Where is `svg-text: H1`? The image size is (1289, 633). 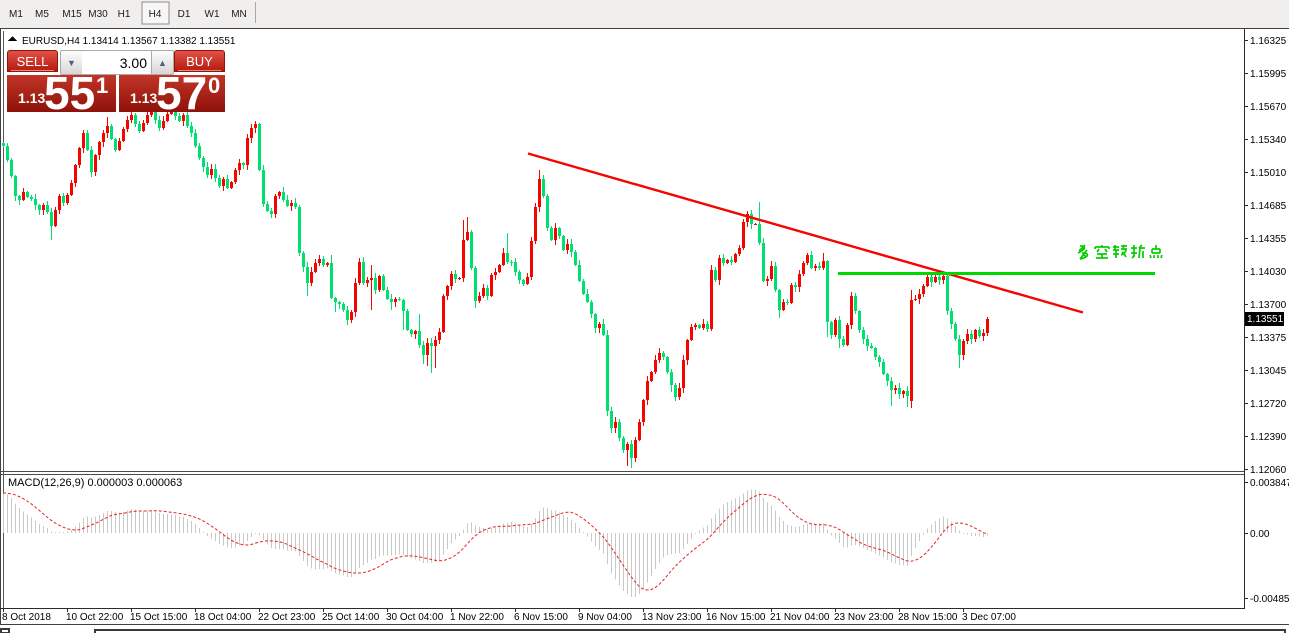
svg-text: H1 is located at coordinates (124, 14).